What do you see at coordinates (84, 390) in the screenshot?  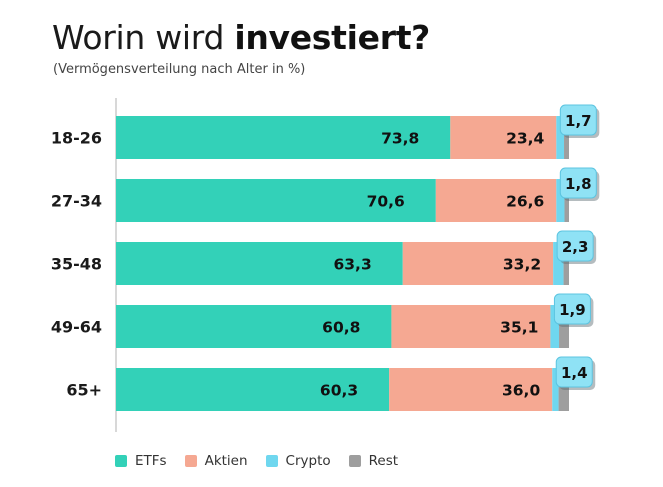 I see `category-label-65-: 65+` at bounding box center [84, 390].